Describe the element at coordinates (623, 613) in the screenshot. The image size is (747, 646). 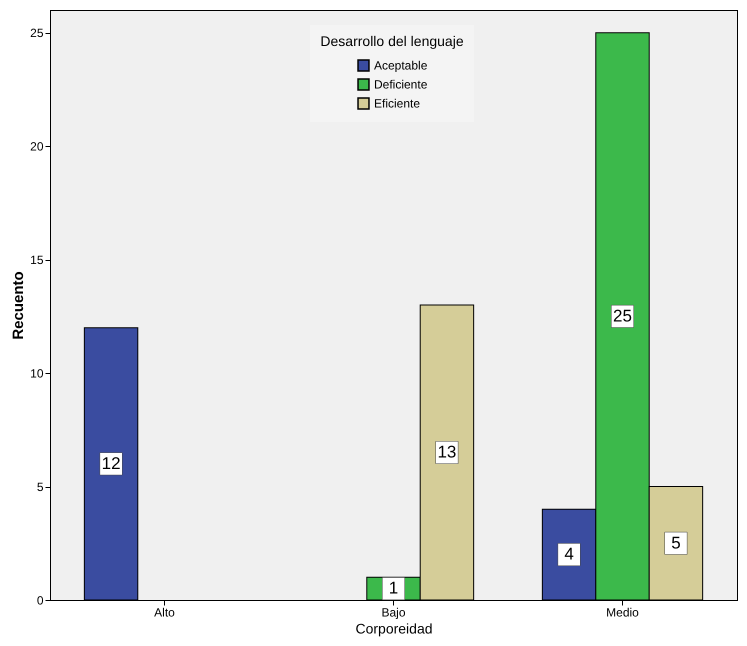
I see `x-tick-label: Medio` at that location.